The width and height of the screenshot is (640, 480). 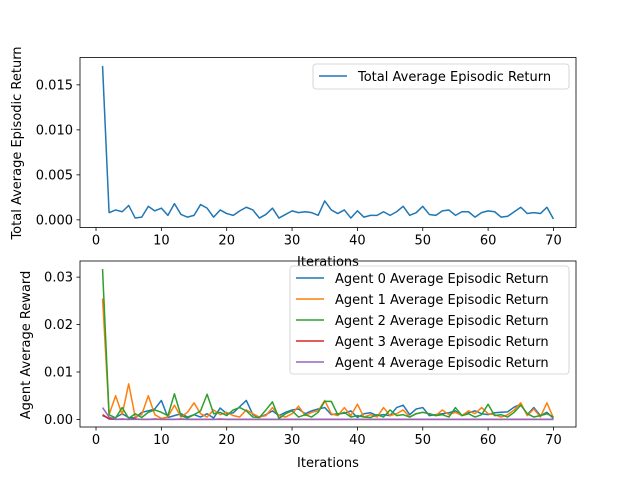 What do you see at coordinates (442, 321) in the screenshot?
I see `legend-label-agent-2: Agent 2 Average Episodic Return` at bounding box center [442, 321].